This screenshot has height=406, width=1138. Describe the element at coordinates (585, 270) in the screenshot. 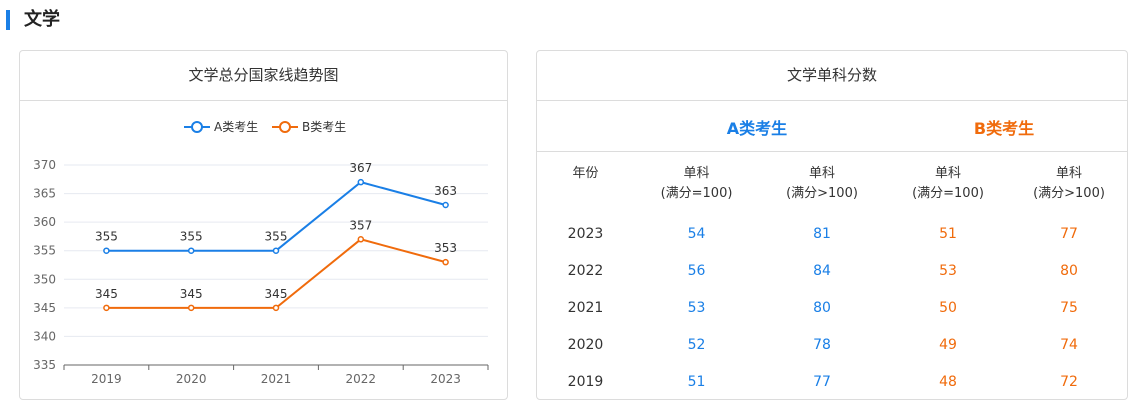

I see `cell-year: 2022` at that location.